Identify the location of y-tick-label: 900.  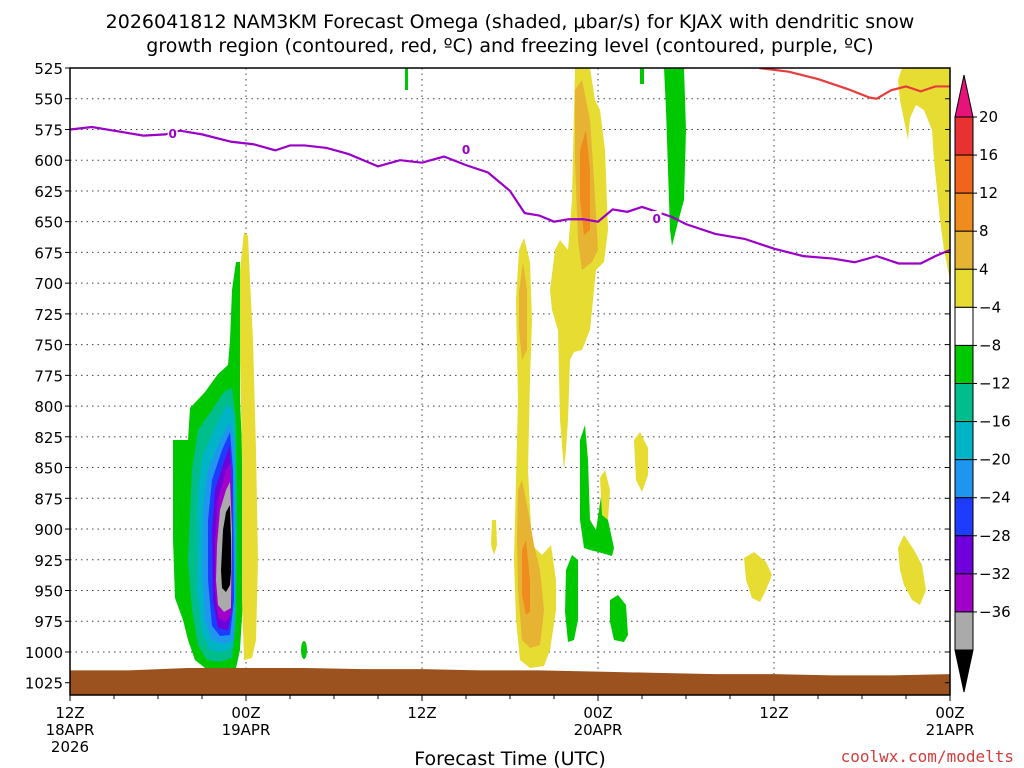
(48, 530).